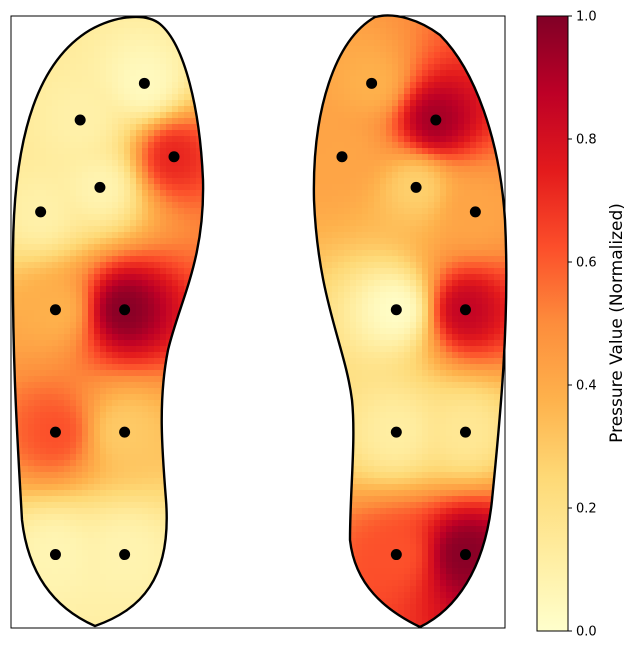 The width and height of the screenshot is (634, 649). Describe the element at coordinates (586, 17) in the screenshot. I see `colorbar-tick-label: 1.0` at that location.